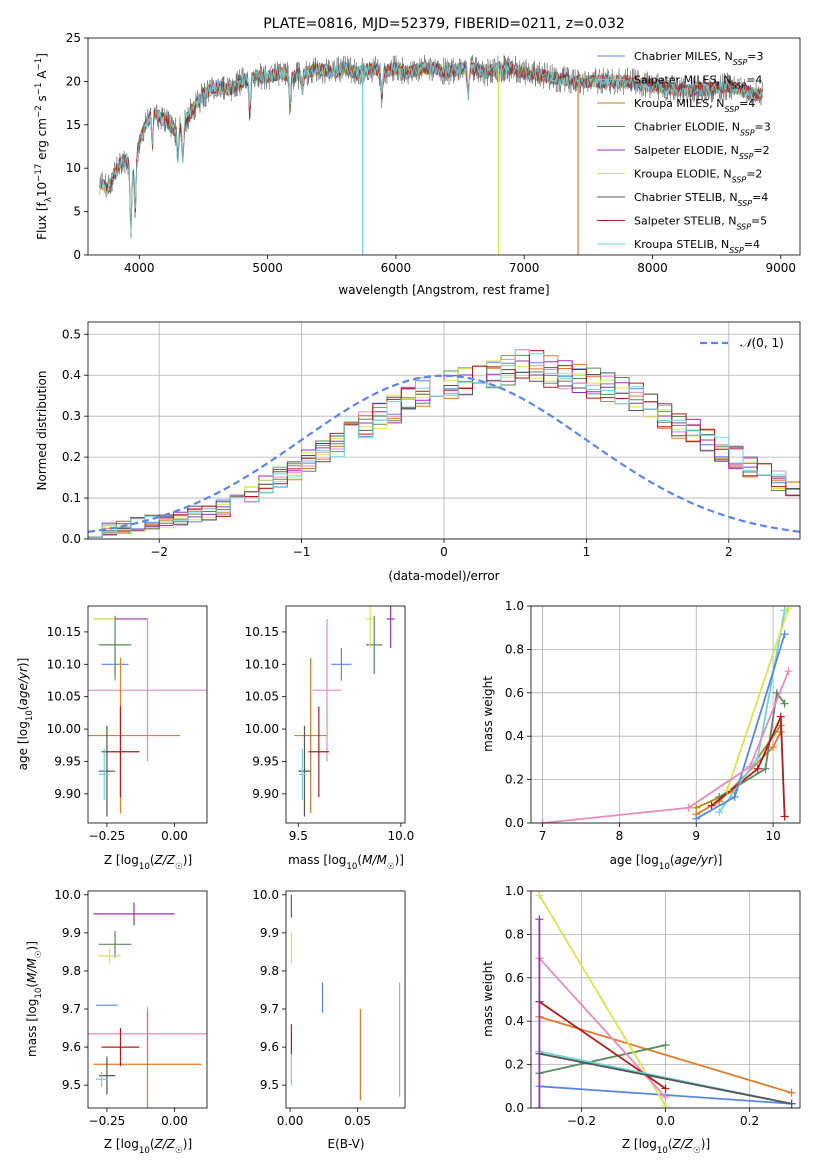 This screenshot has width=819, height=1170. What do you see at coordinates (357, 1121) in the screenshot?
I see `x-tick-label: 0.05` at bounding box center [357, 1121].